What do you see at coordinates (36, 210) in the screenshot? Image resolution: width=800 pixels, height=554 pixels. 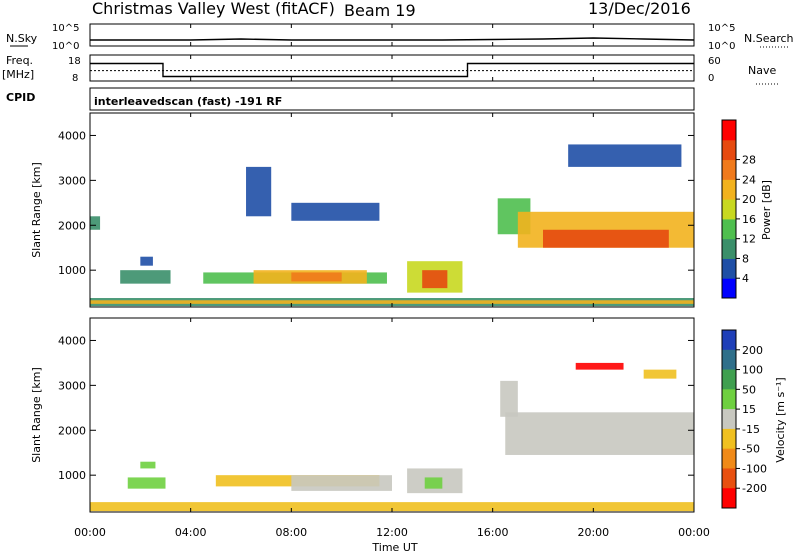 I see `power-ylabel: Slant Range [km]` at bounding box center [36, 210].